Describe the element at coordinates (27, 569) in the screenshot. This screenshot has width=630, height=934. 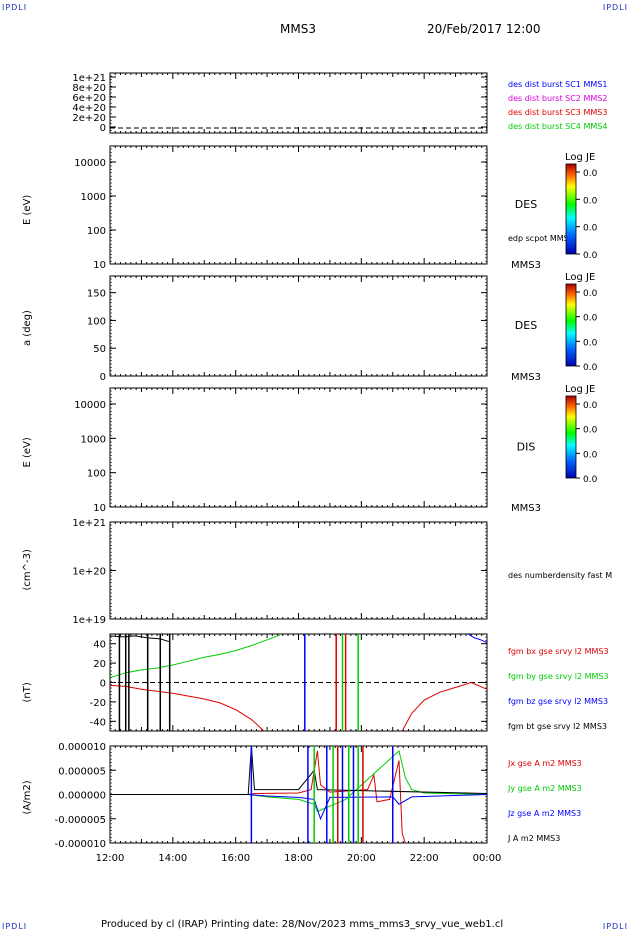
I see `y-axis-label: (cm^-3)` at that location.